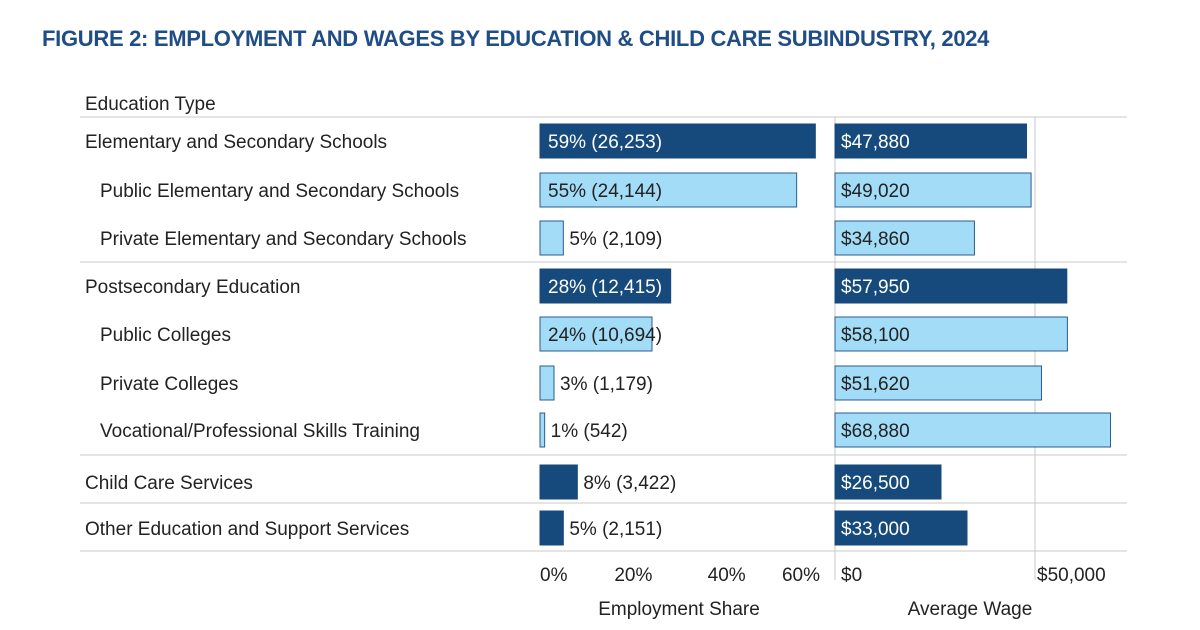  Describe the element at coordinates (679, 609) in the screenshot. I see `employment-axis-title: Employment Share` at that location.